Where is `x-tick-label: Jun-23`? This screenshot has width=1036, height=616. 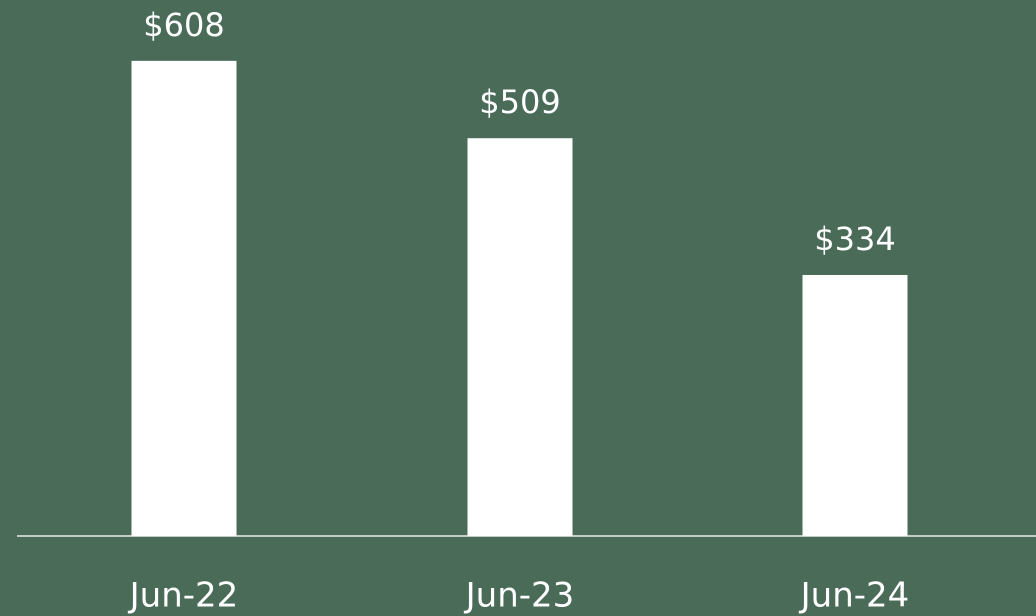 x-tick-label: Jun-23 is located at coordinates (519, 596).